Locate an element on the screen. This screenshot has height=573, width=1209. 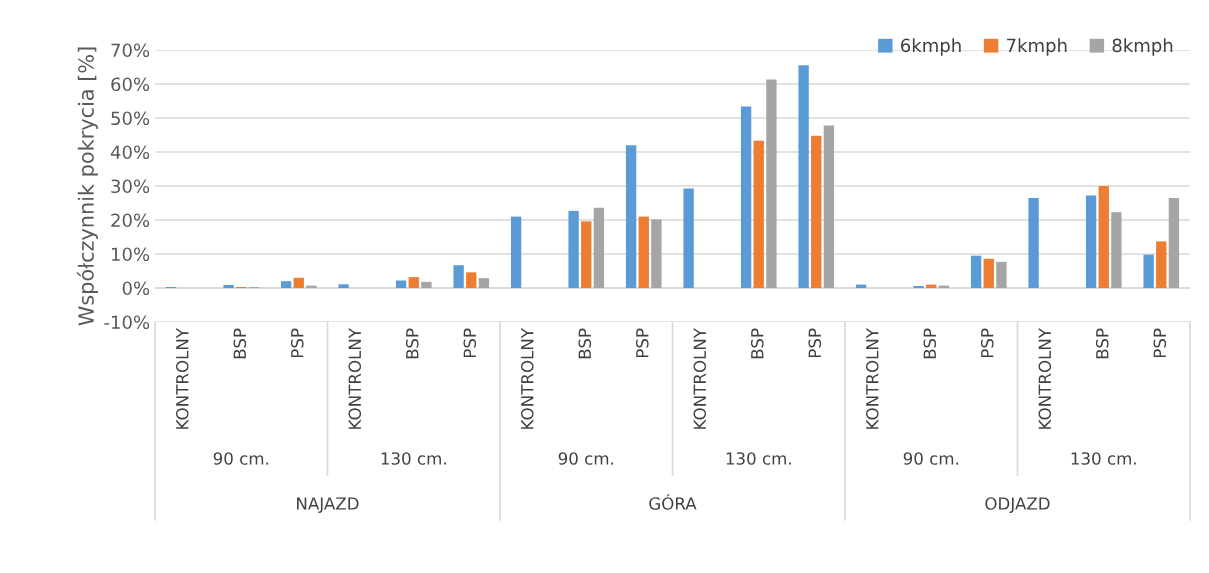
text: ODJAZD is located at coordinates (1017, 505).